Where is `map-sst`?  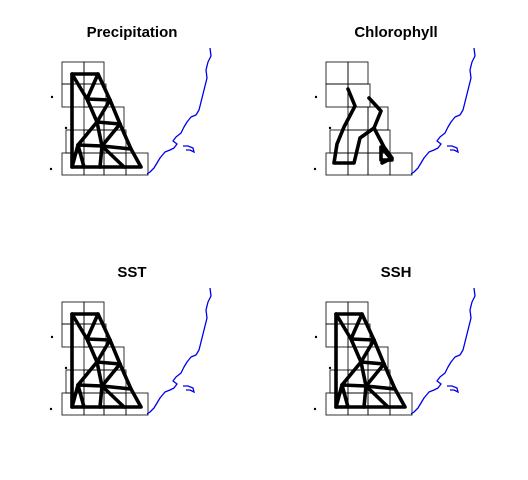
map-sst is located at coordinates (130, 351).